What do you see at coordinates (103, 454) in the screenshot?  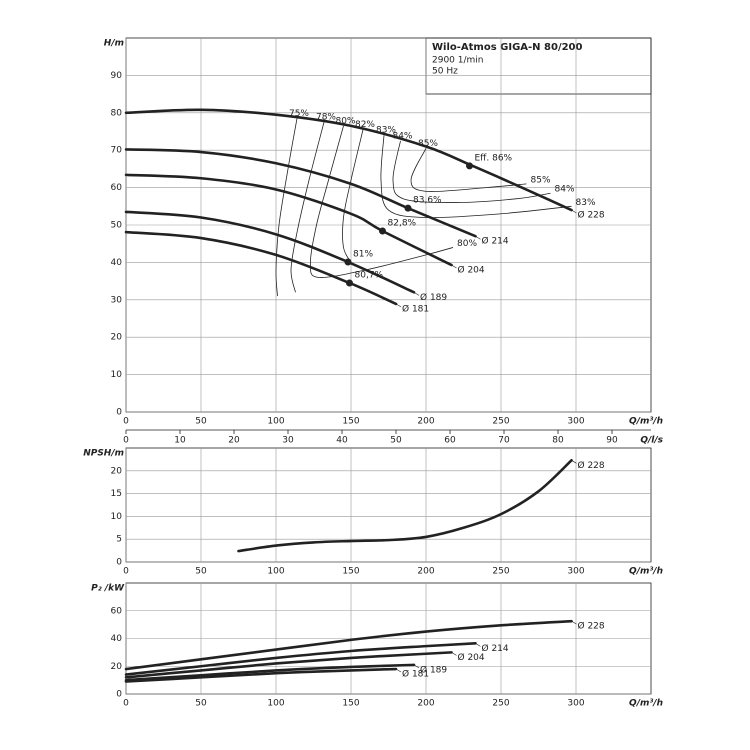 I see `y-axis-label: NPSH/m` at bounding box center [103, 454].